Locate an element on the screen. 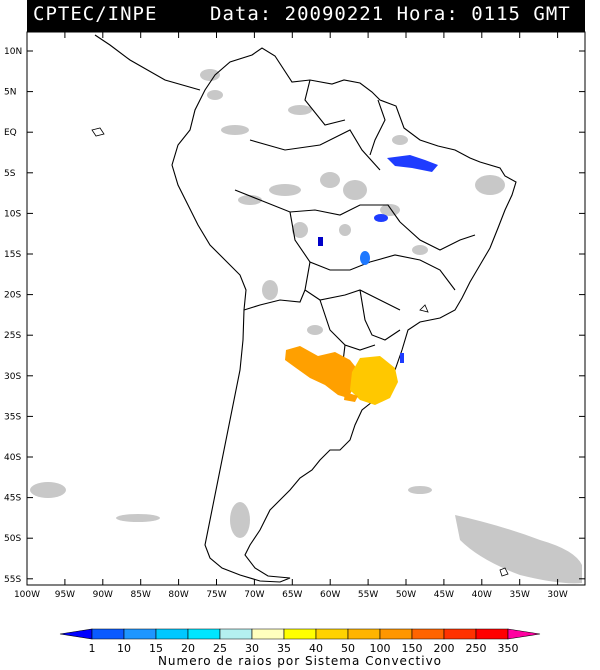 The width and height of the screenshot is (600, 670). lon-label: 55W is located at coordinates (368, 595).